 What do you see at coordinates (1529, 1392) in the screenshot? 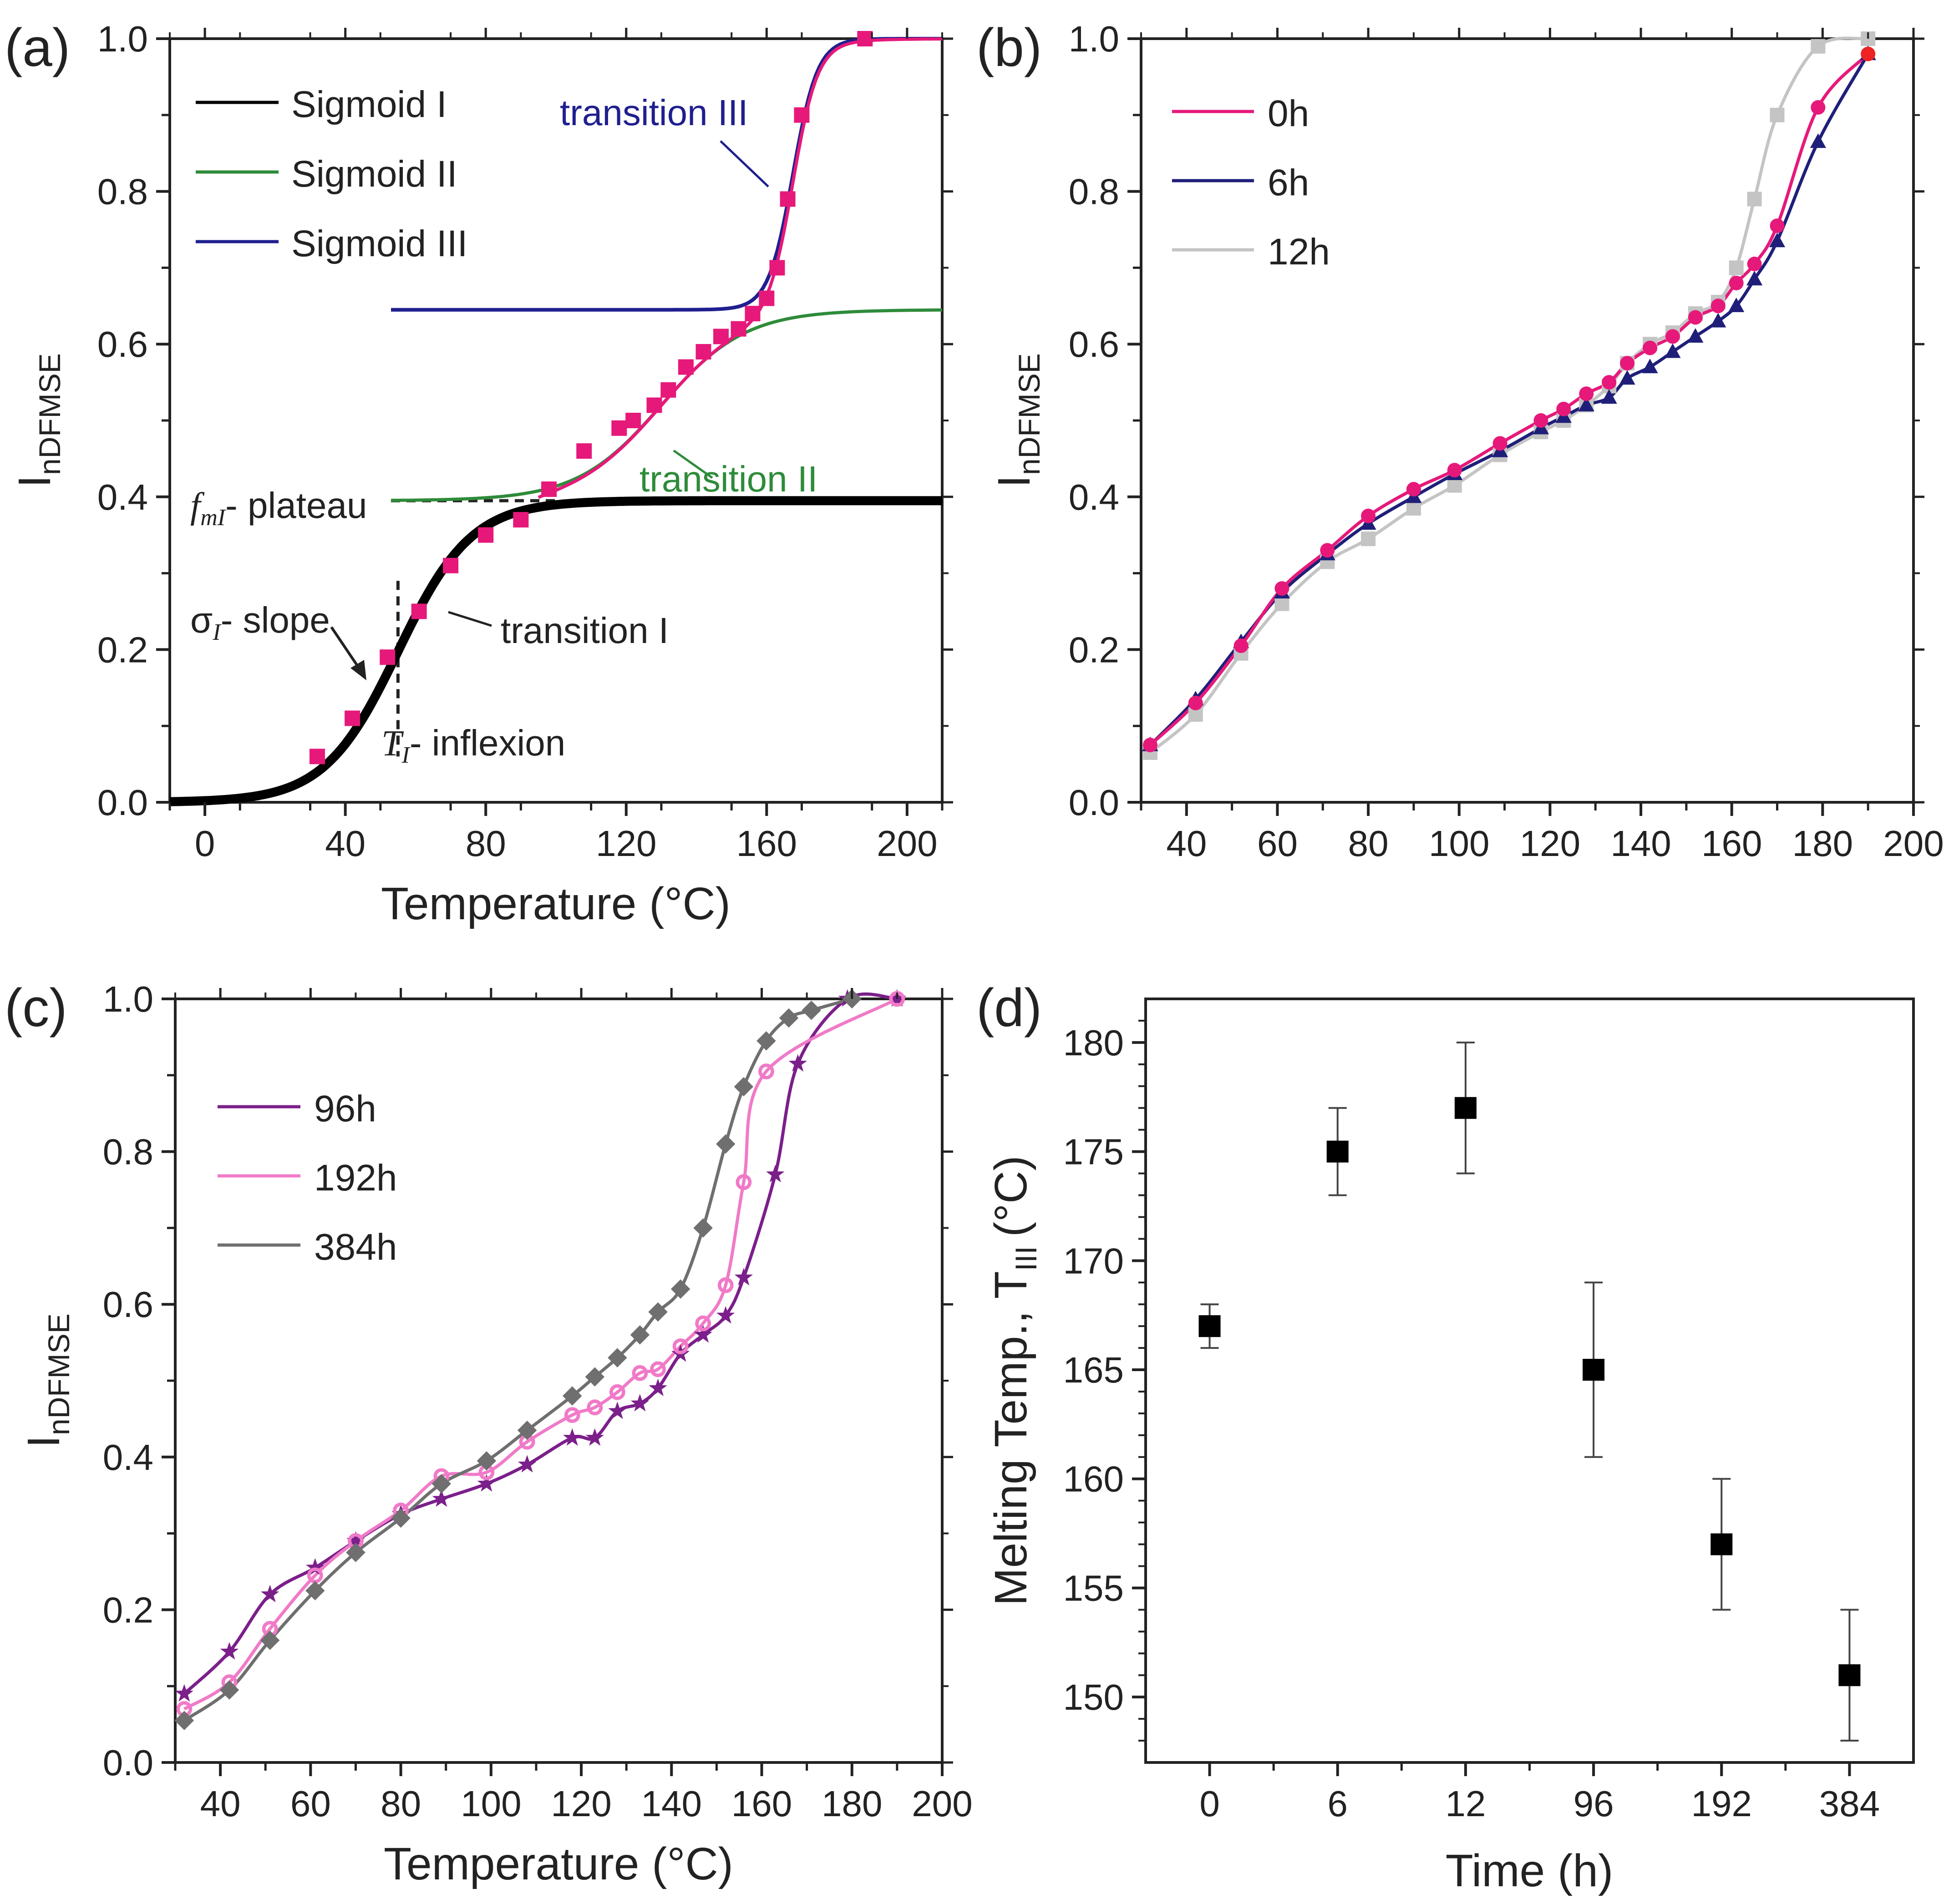
I see `plot-area-d` at bounding box center [1529, 1392].